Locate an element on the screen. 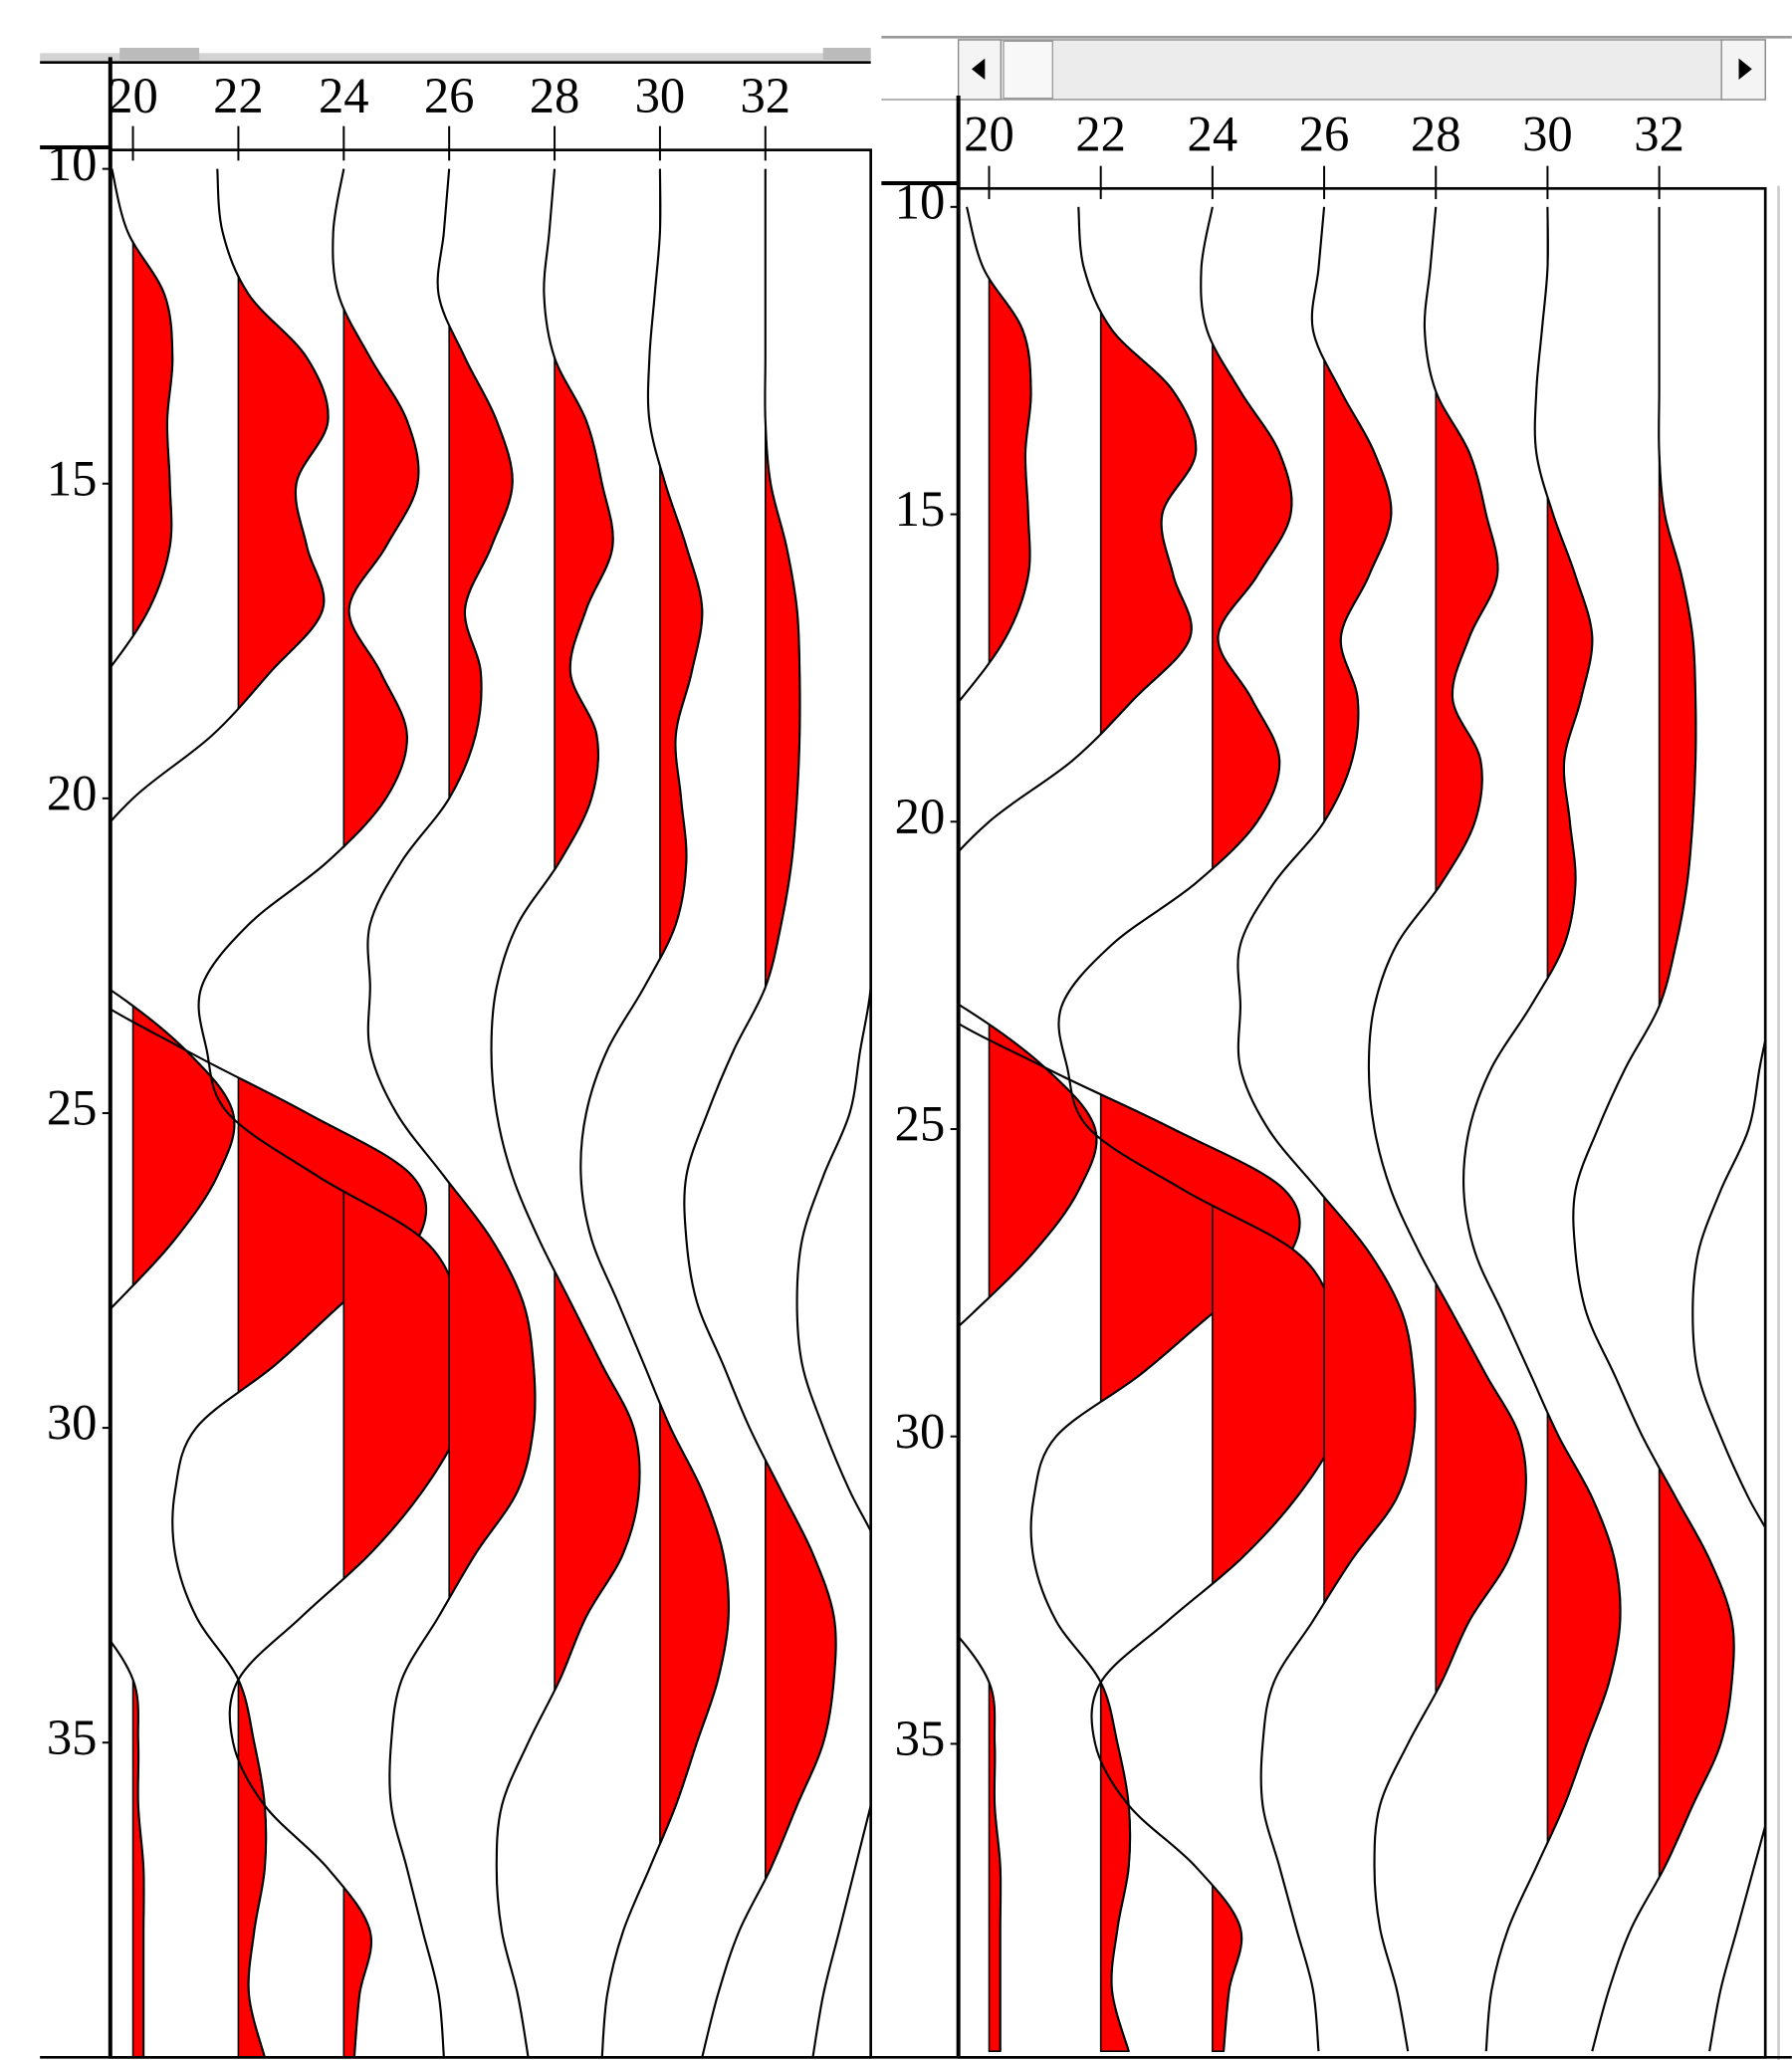  toolbar-strip is located at coordinates (455, 58).